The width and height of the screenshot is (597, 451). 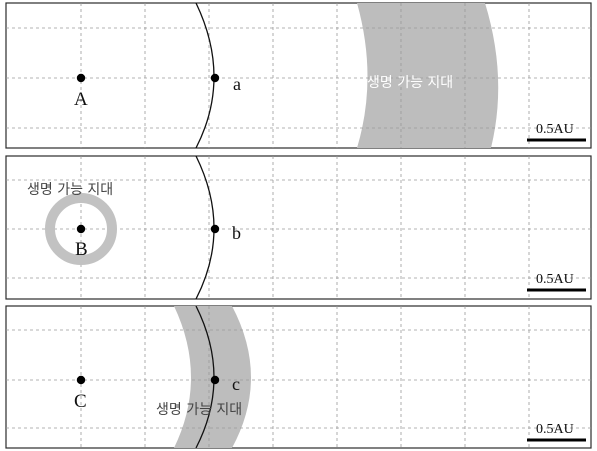 What do you see at coordinates (410, 83) in the screenshot?
I see `habitable-zone-a-label: 생명 가능 지대` at bounding box center [410, 83].